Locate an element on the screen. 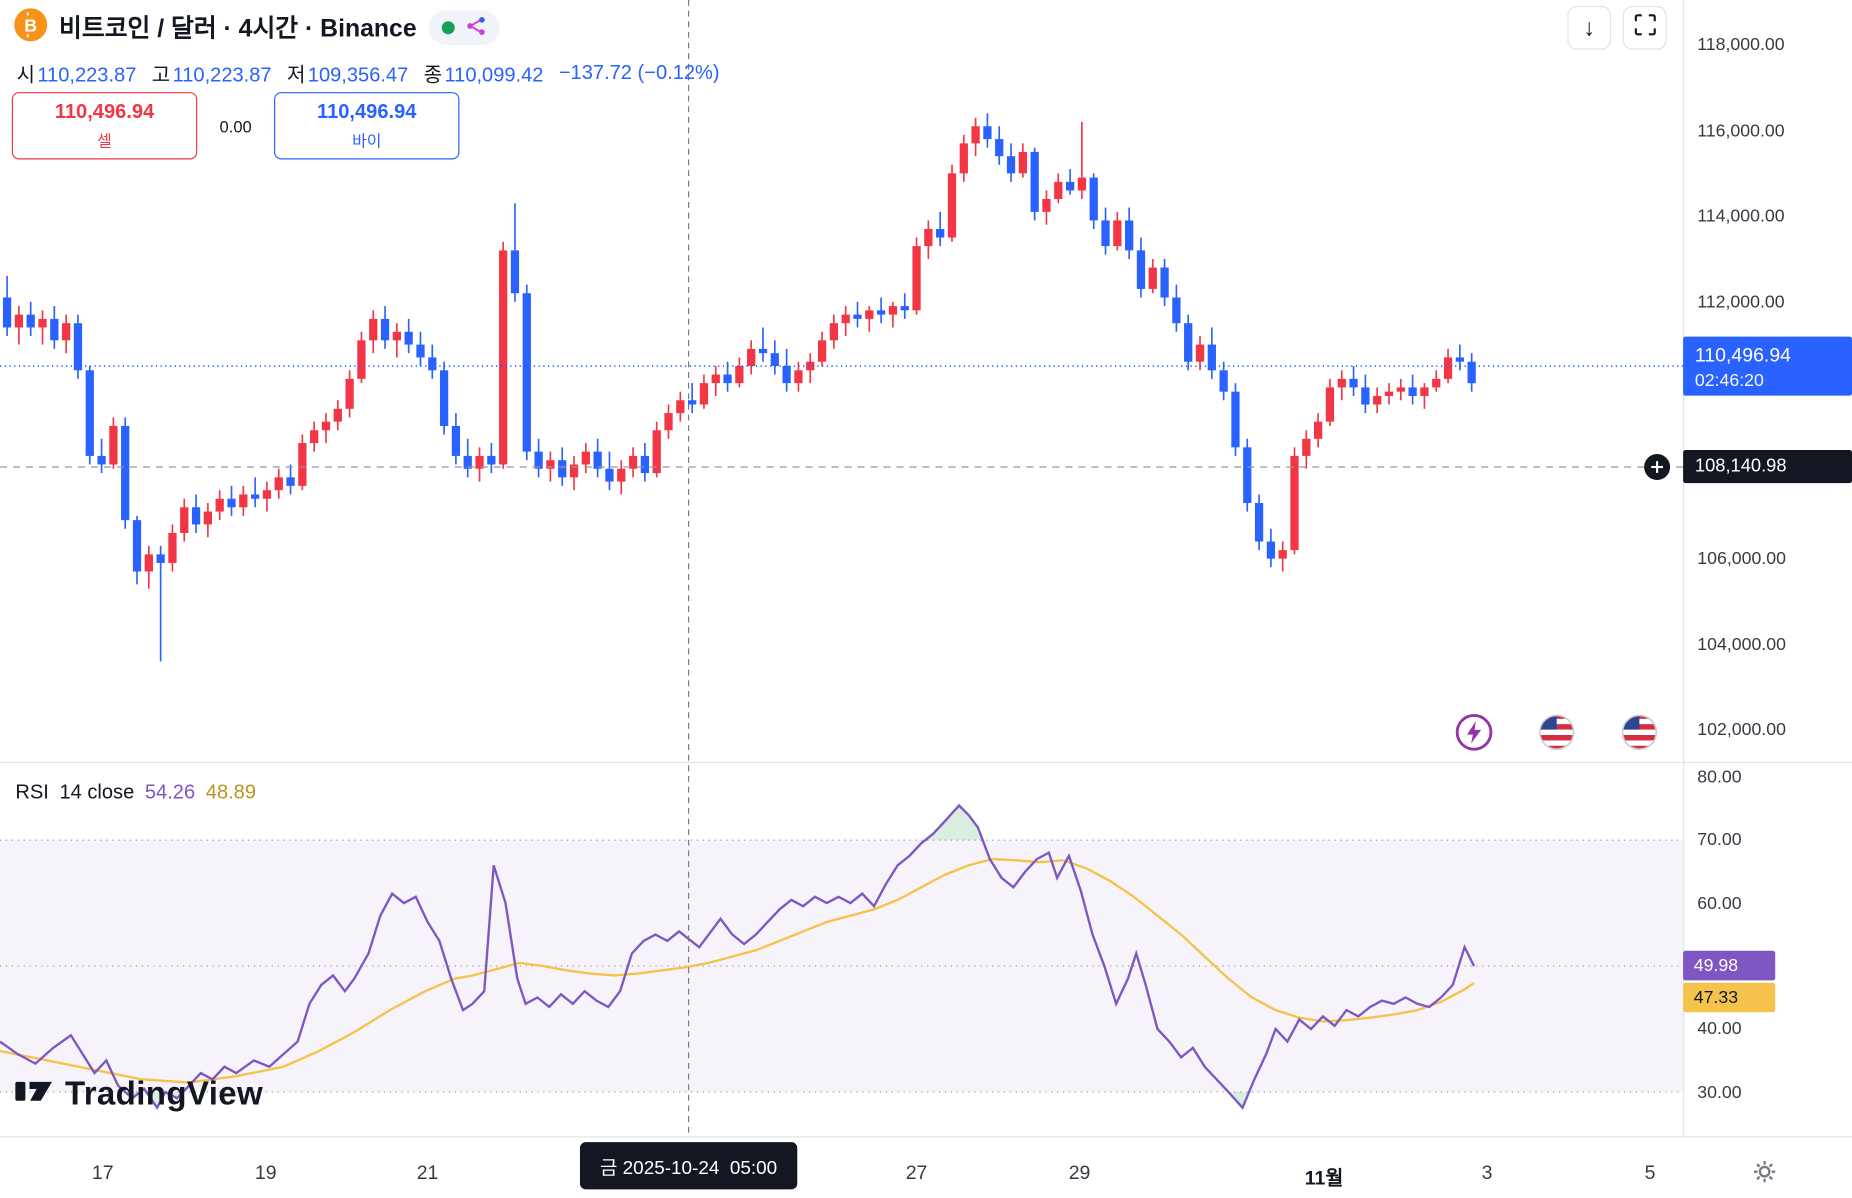  price-tick-label: 116,000.00 is located at coordinates (1741, 130).